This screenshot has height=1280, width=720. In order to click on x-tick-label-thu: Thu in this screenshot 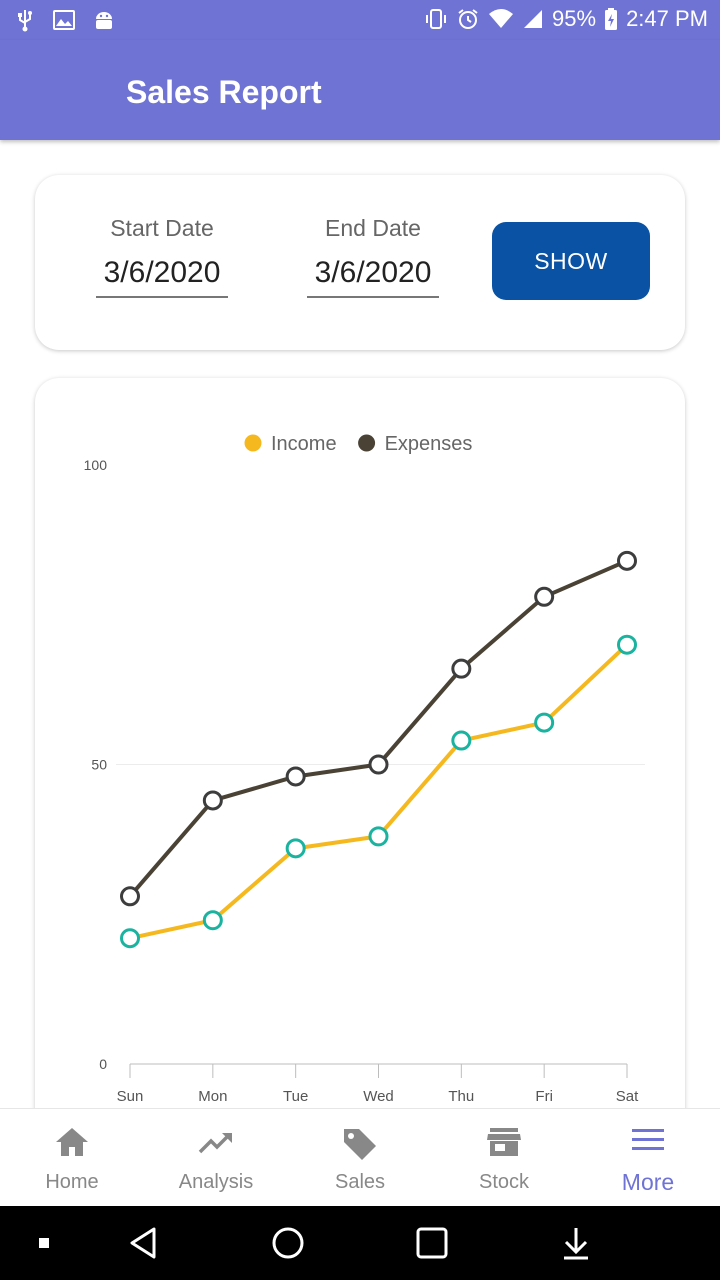, I will do `click(461, 1096)`.